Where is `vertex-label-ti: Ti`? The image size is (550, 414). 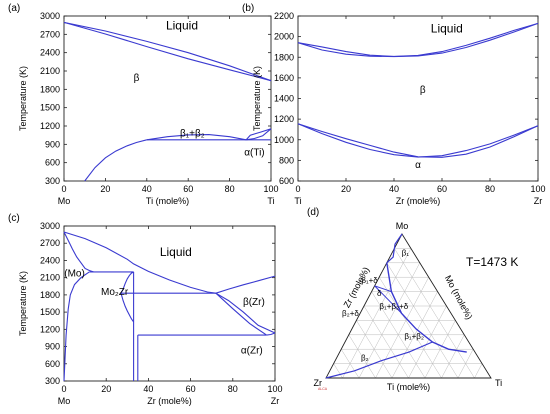 vertex-label-ti: Ti is located at coordinates (498, 383).